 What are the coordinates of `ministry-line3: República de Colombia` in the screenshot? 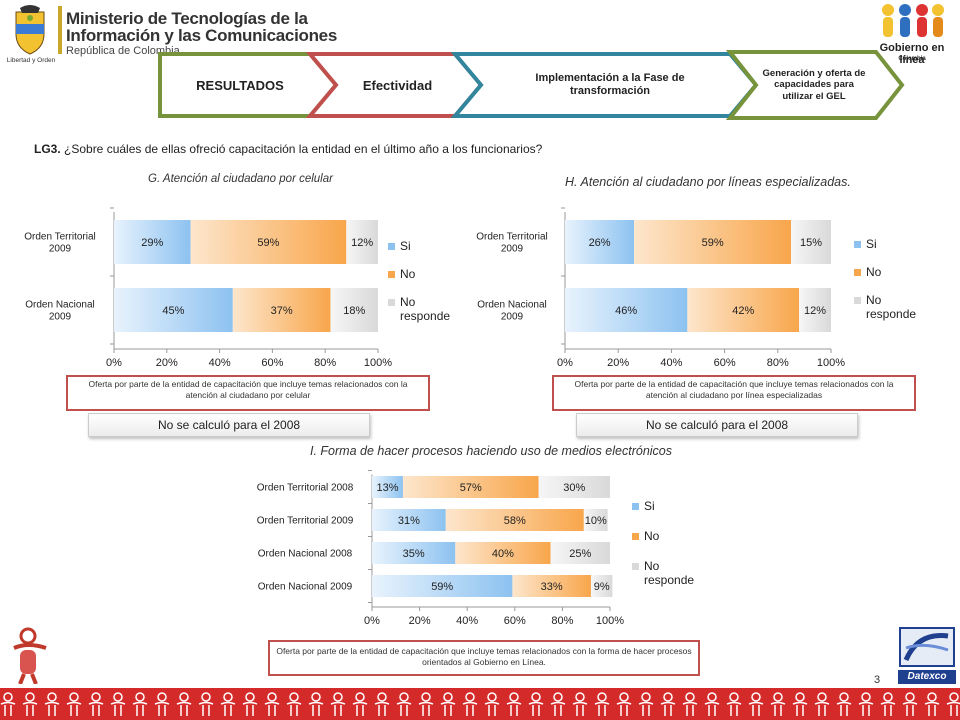 It's located at (123, 51).